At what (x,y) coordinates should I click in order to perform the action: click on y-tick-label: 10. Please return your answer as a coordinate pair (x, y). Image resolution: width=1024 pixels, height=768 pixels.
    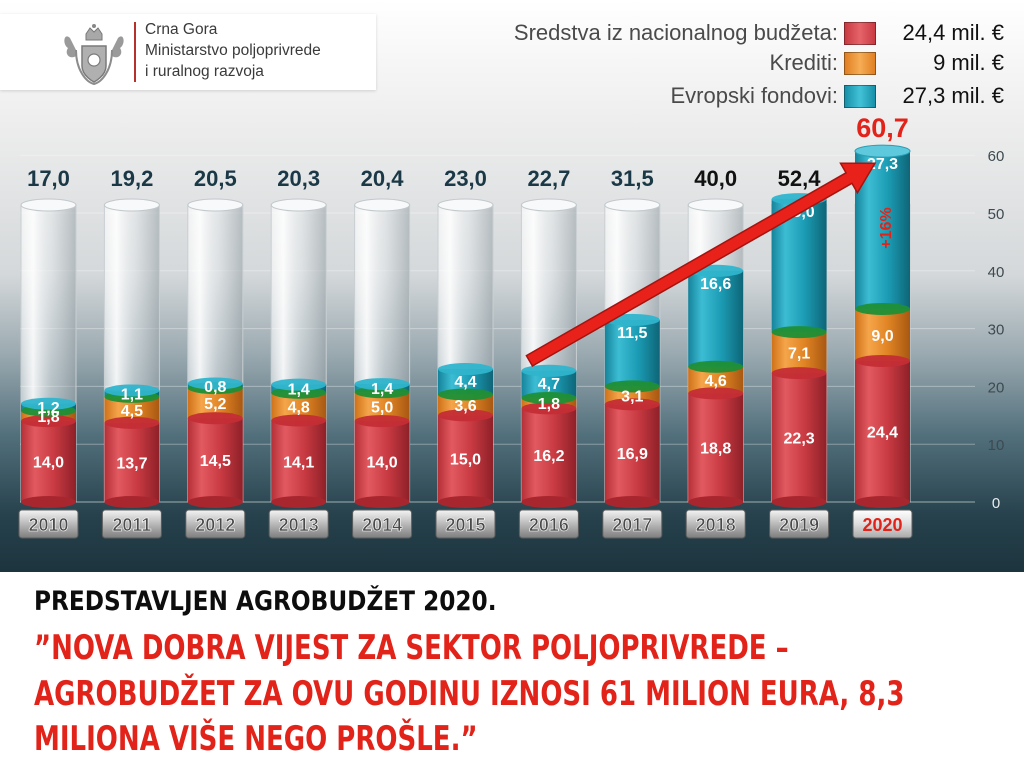
    Looking at the image, I should click on (996, 445).